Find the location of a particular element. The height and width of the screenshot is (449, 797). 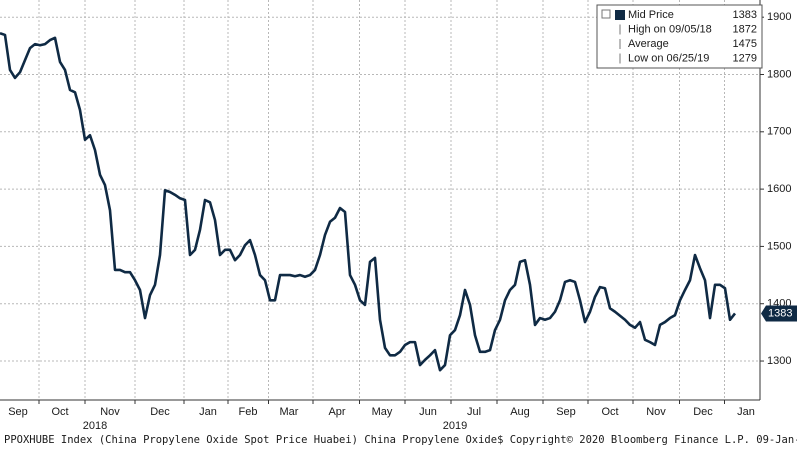

legend-toggle is located at coordinates (606, 14).